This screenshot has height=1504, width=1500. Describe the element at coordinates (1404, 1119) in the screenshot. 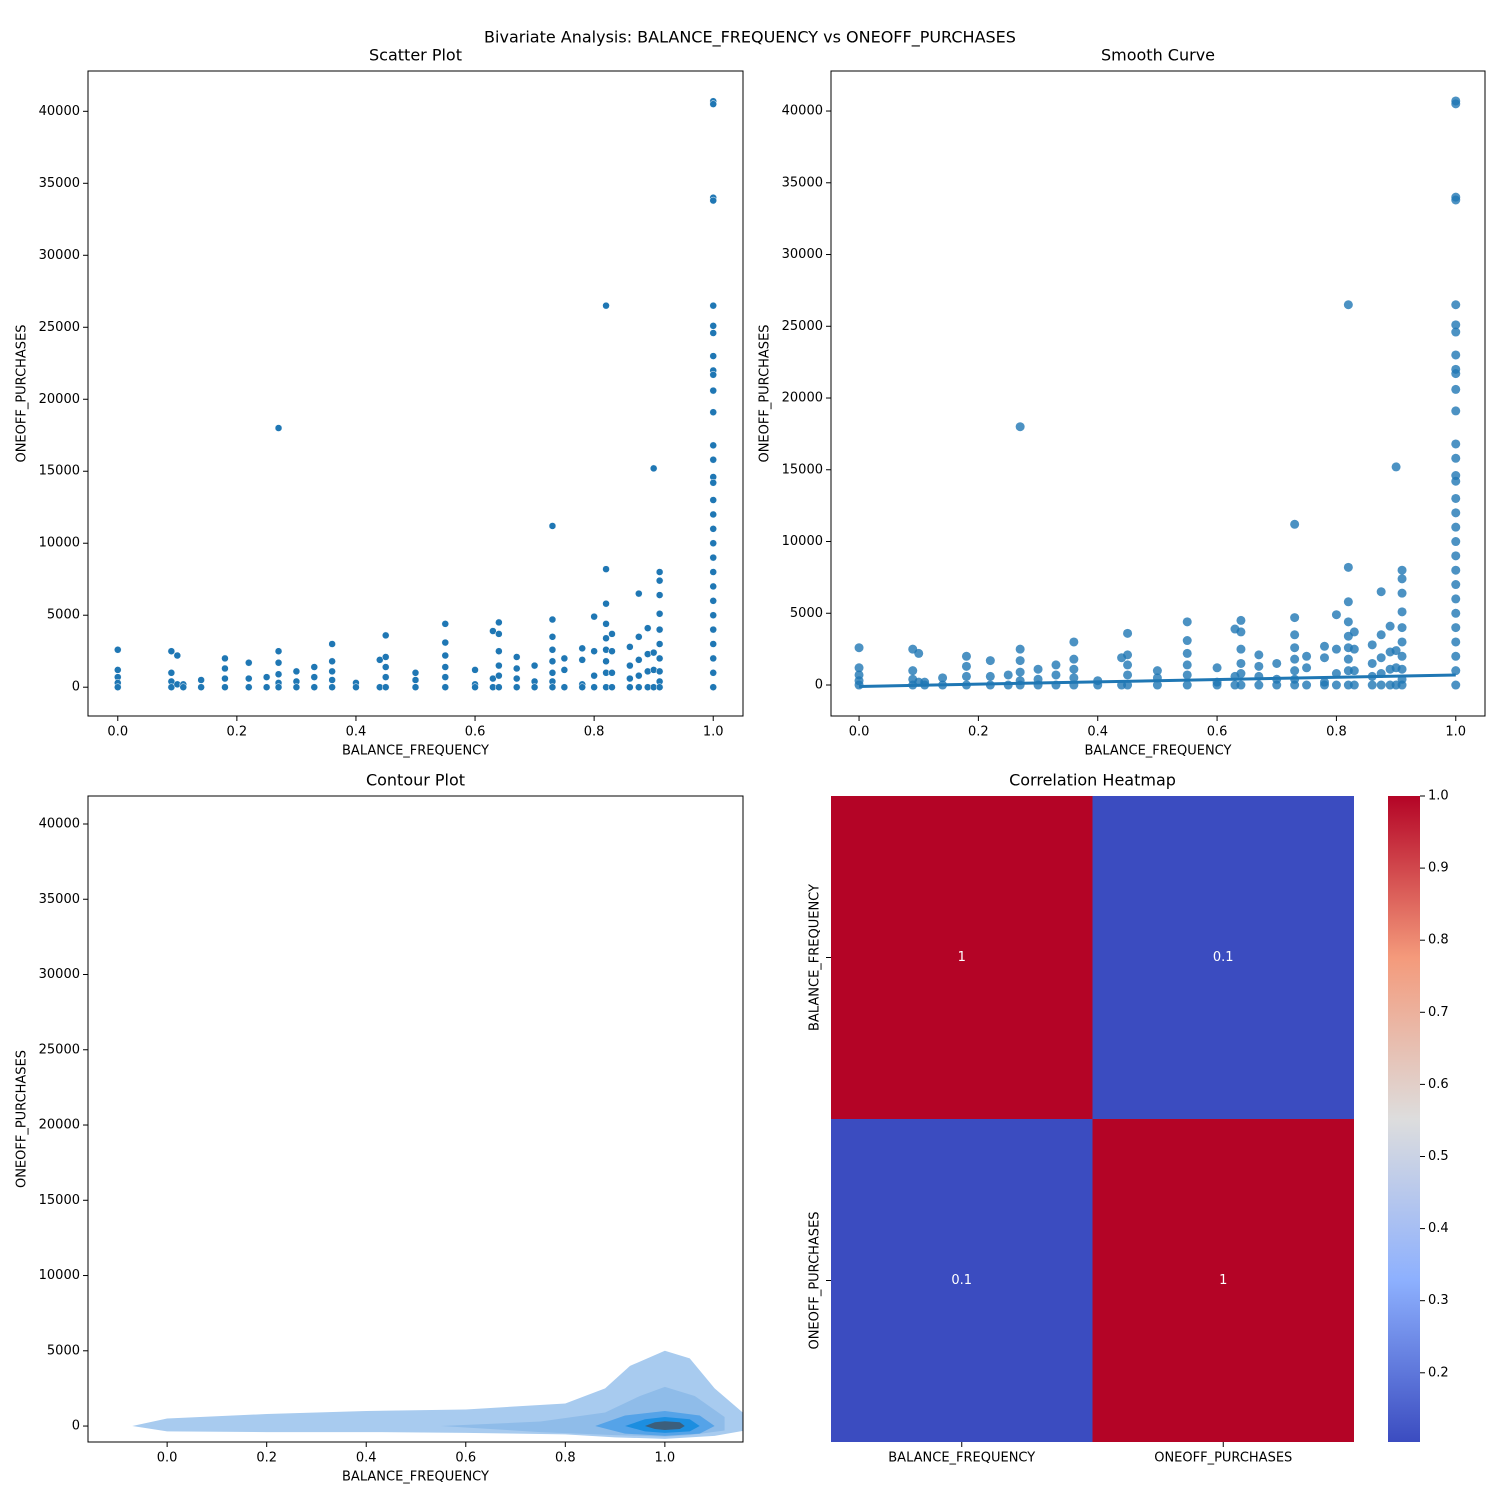

I see `colorbar` at that location.